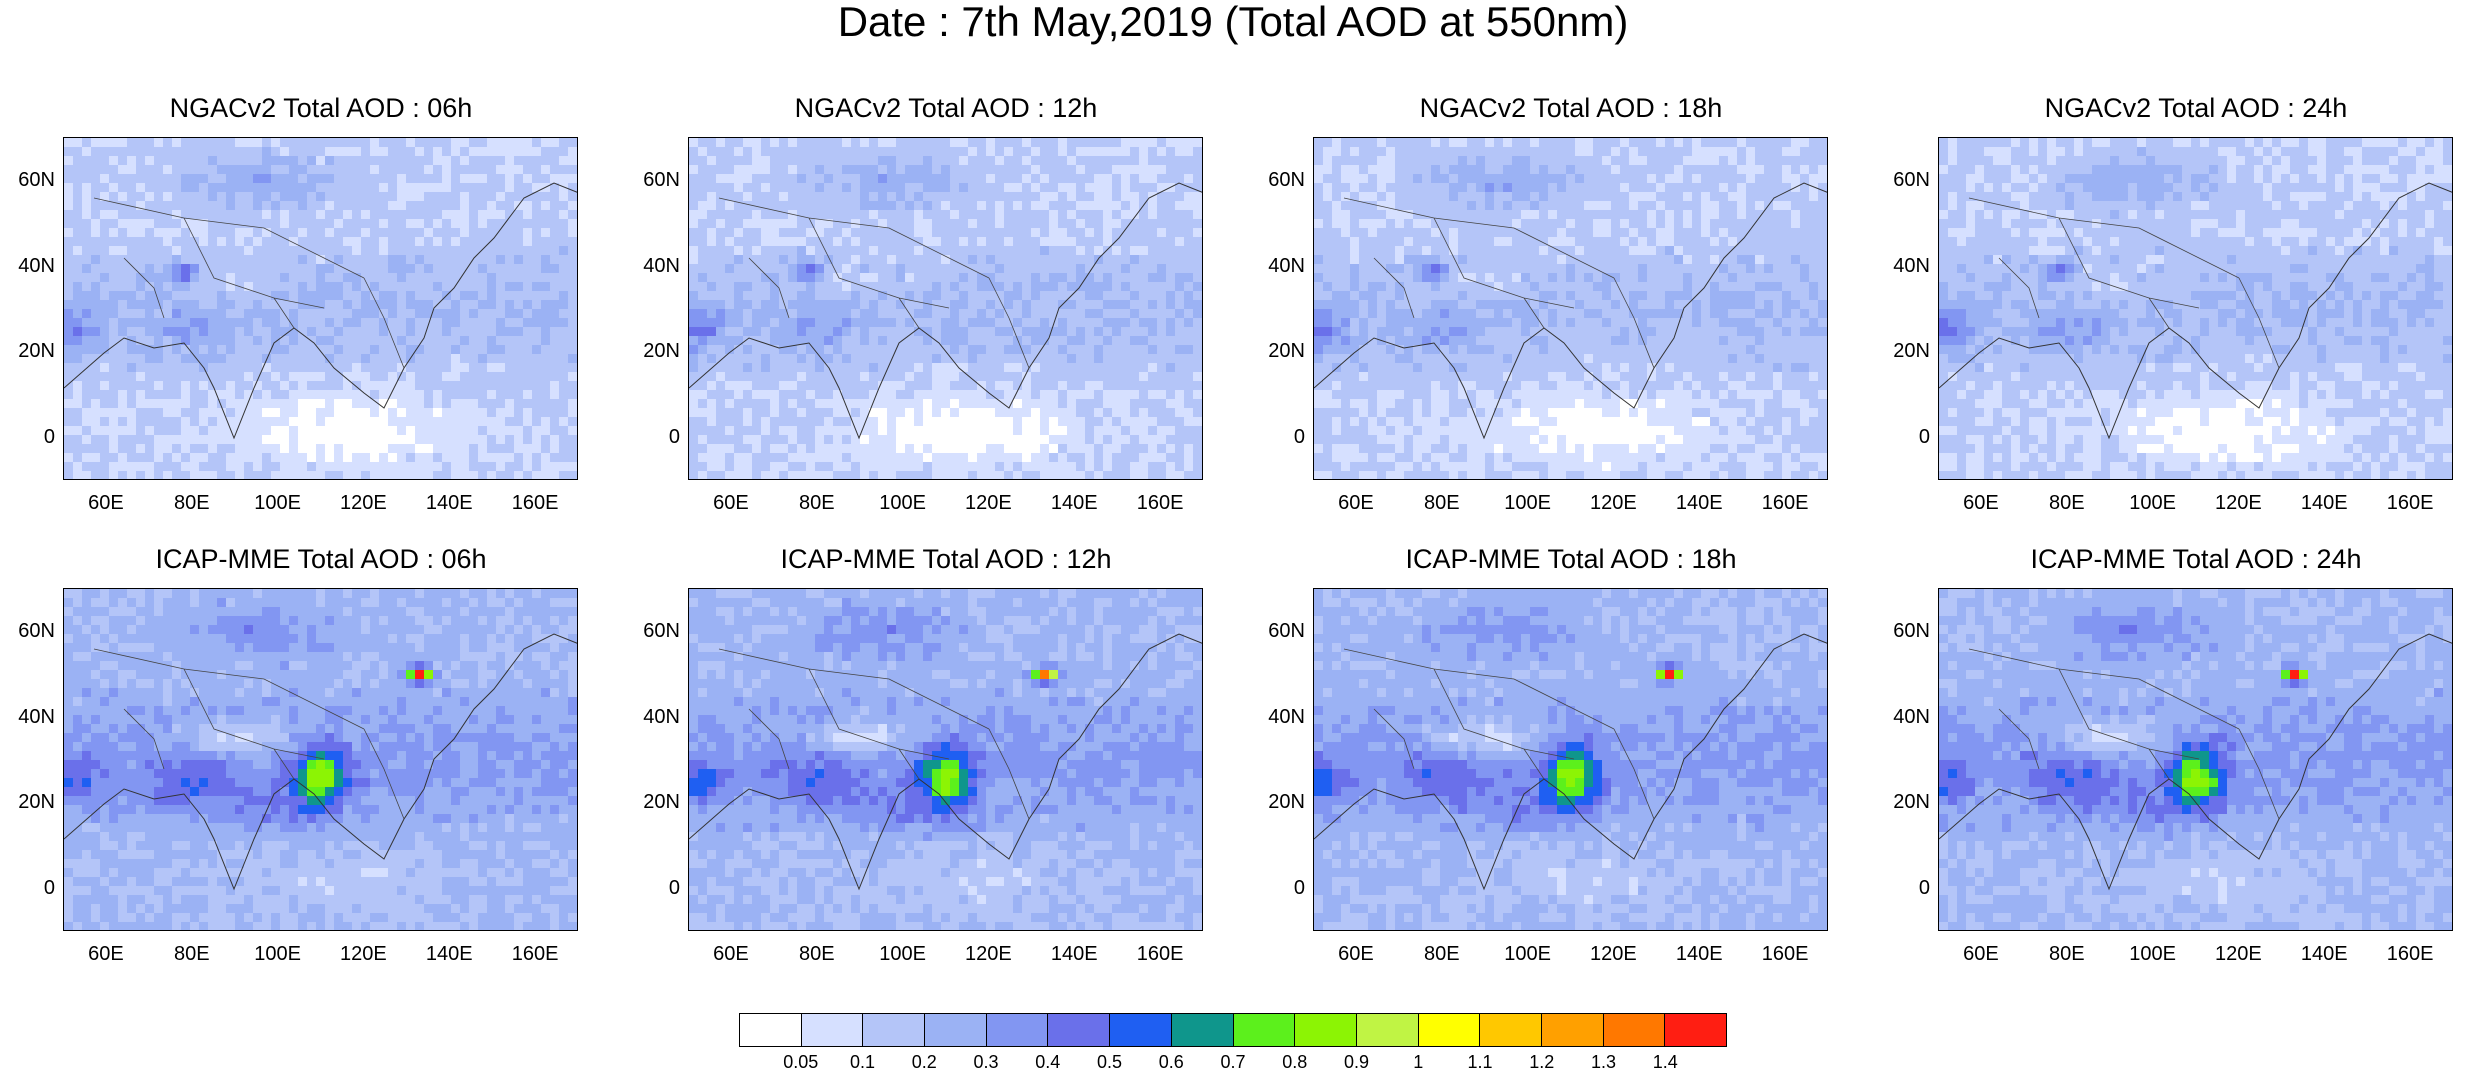 Image resolution: width=2466 pixels, height=1072 pixels. Describe the element at coordinates (1571, 559) in the screenshot. I see `panel-title: ICAP-MME Total AOD : 18h` at that location.